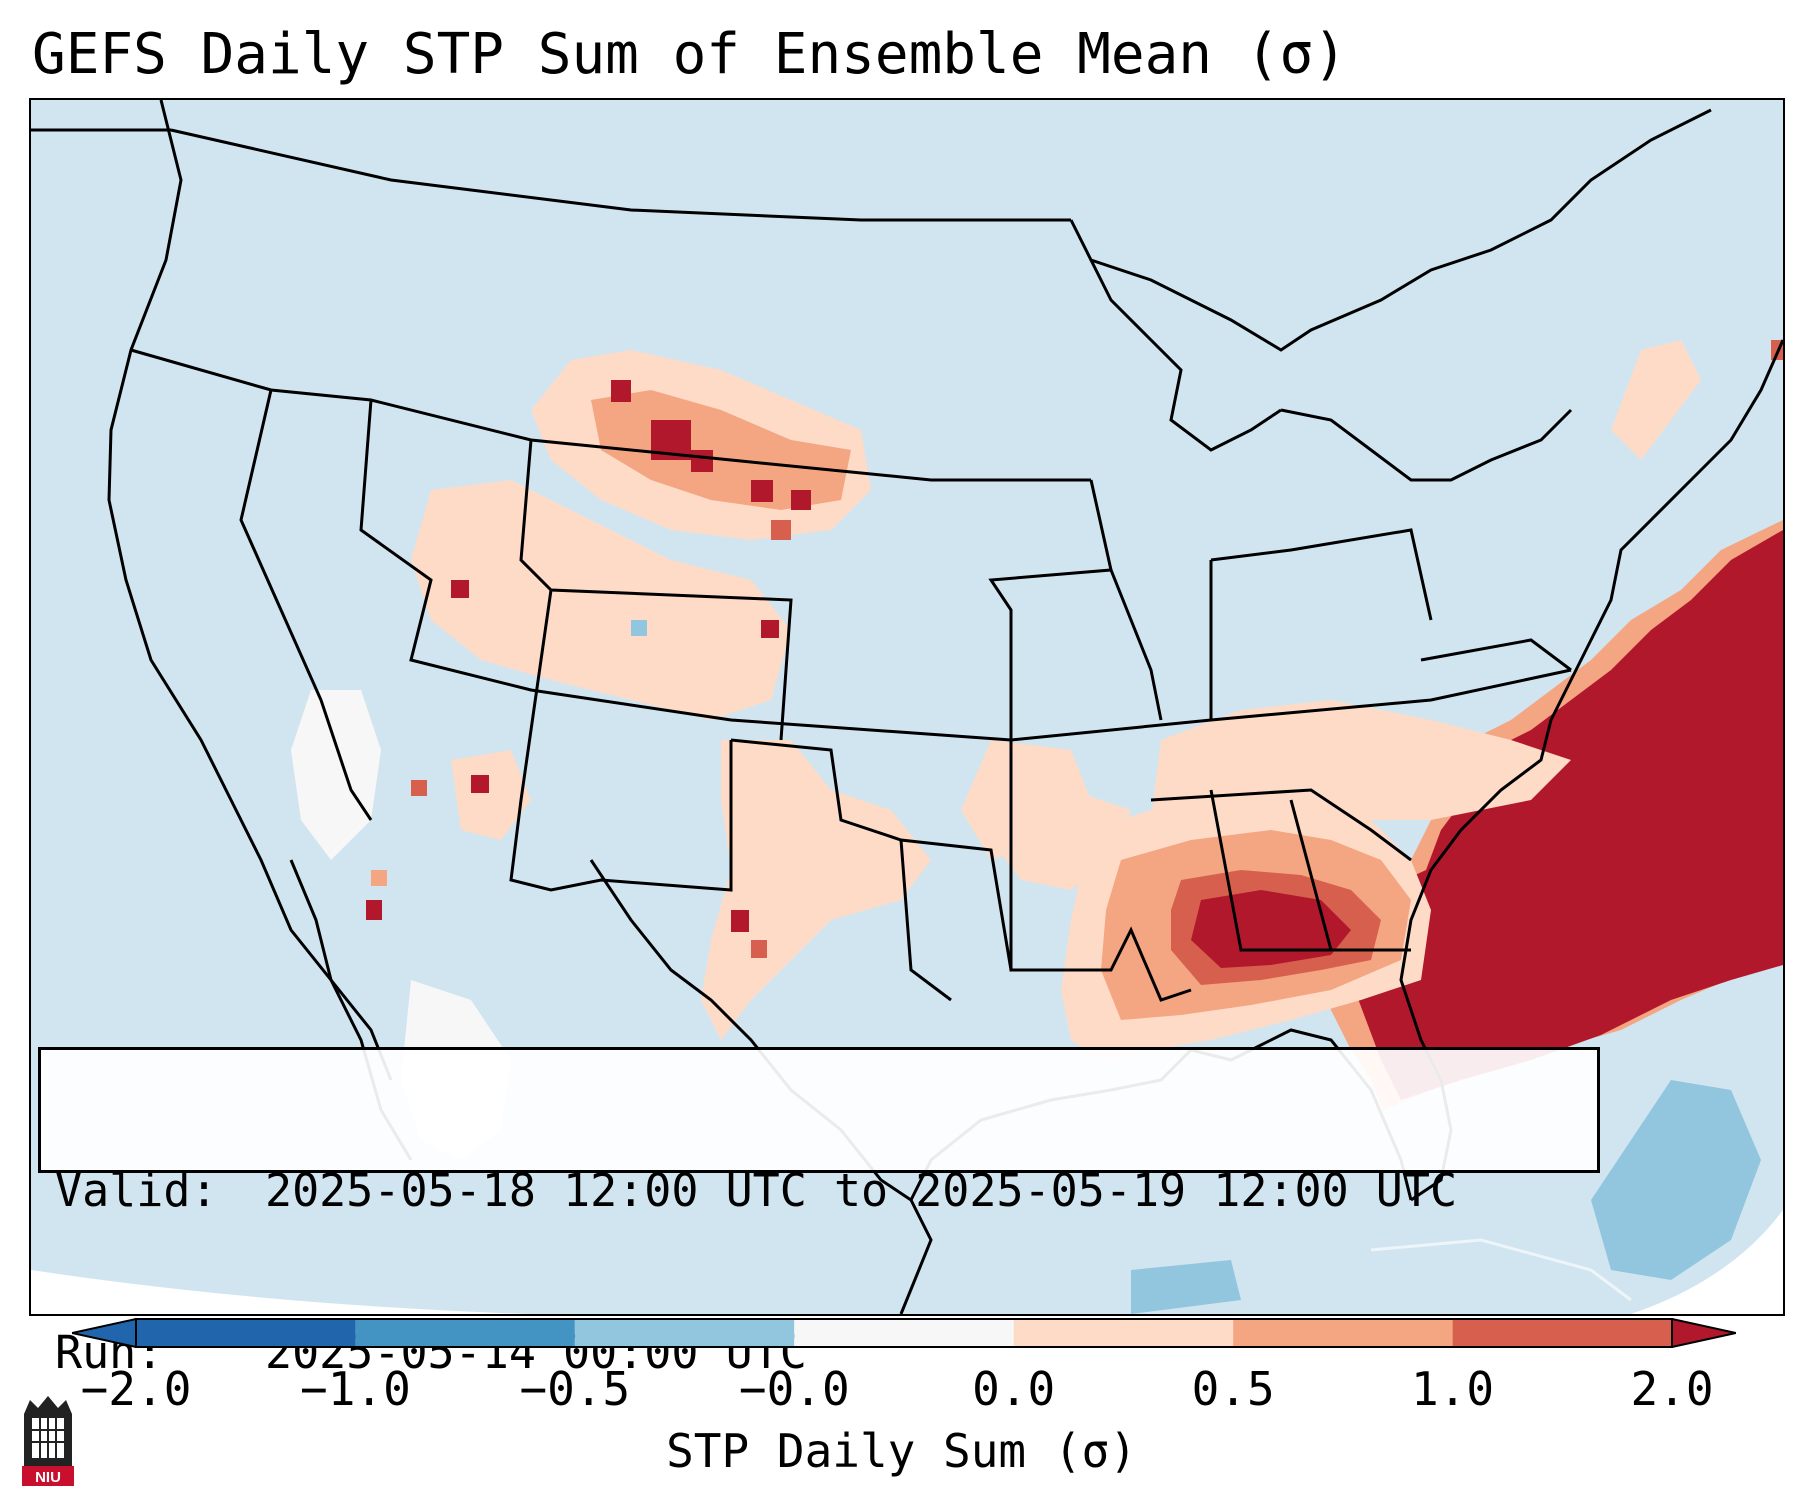 This screenshot has width=1803, height=1506. Describe the element at coordinates (48, 1441) in the screenshot. I see `niu-logo-icon: NIU` at that location.